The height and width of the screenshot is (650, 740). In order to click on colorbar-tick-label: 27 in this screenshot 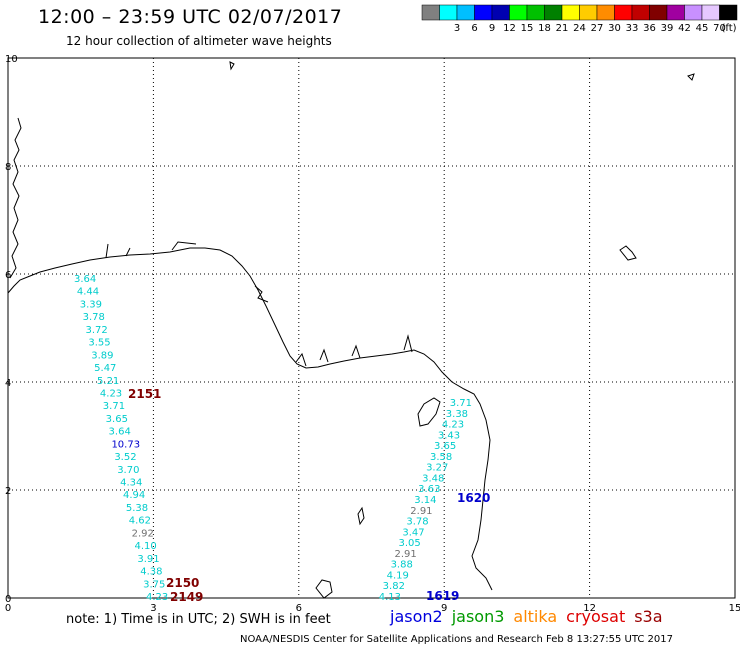, I will do `click(597, 28)`.